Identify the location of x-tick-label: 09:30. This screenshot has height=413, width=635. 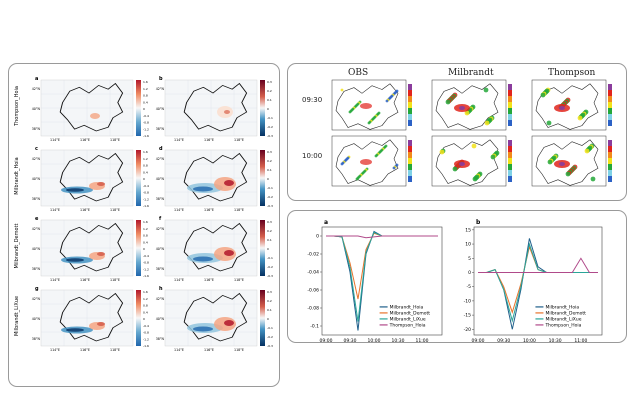
(350, 340).